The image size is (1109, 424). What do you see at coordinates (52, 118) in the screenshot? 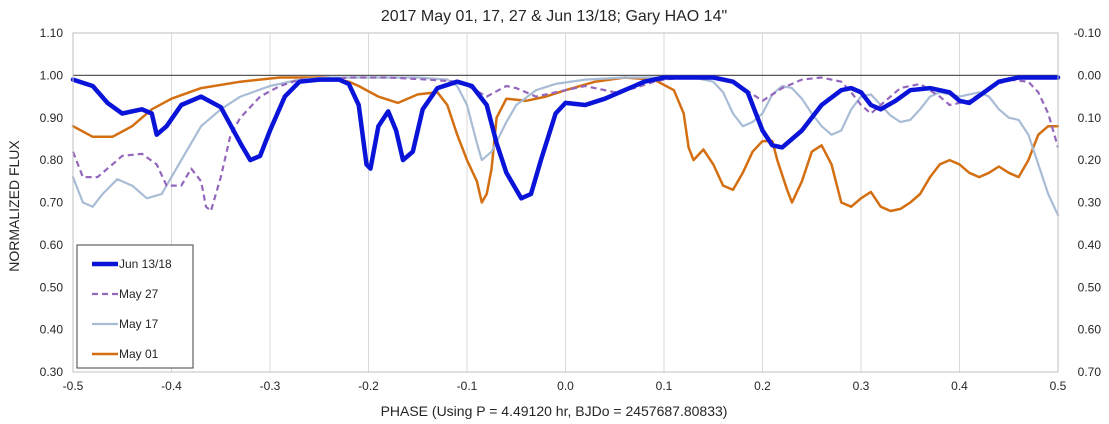
I see `y-tick-label: 0.90` at bounding box center [52, 118].